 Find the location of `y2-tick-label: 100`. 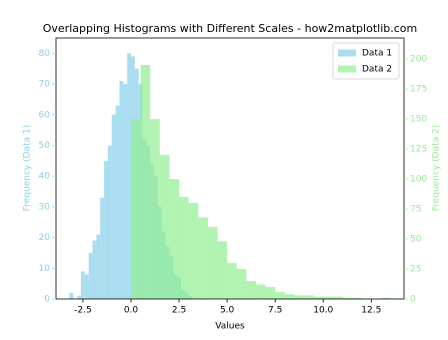

y2-tick-label: 100 is located at coordinates (418, 180).